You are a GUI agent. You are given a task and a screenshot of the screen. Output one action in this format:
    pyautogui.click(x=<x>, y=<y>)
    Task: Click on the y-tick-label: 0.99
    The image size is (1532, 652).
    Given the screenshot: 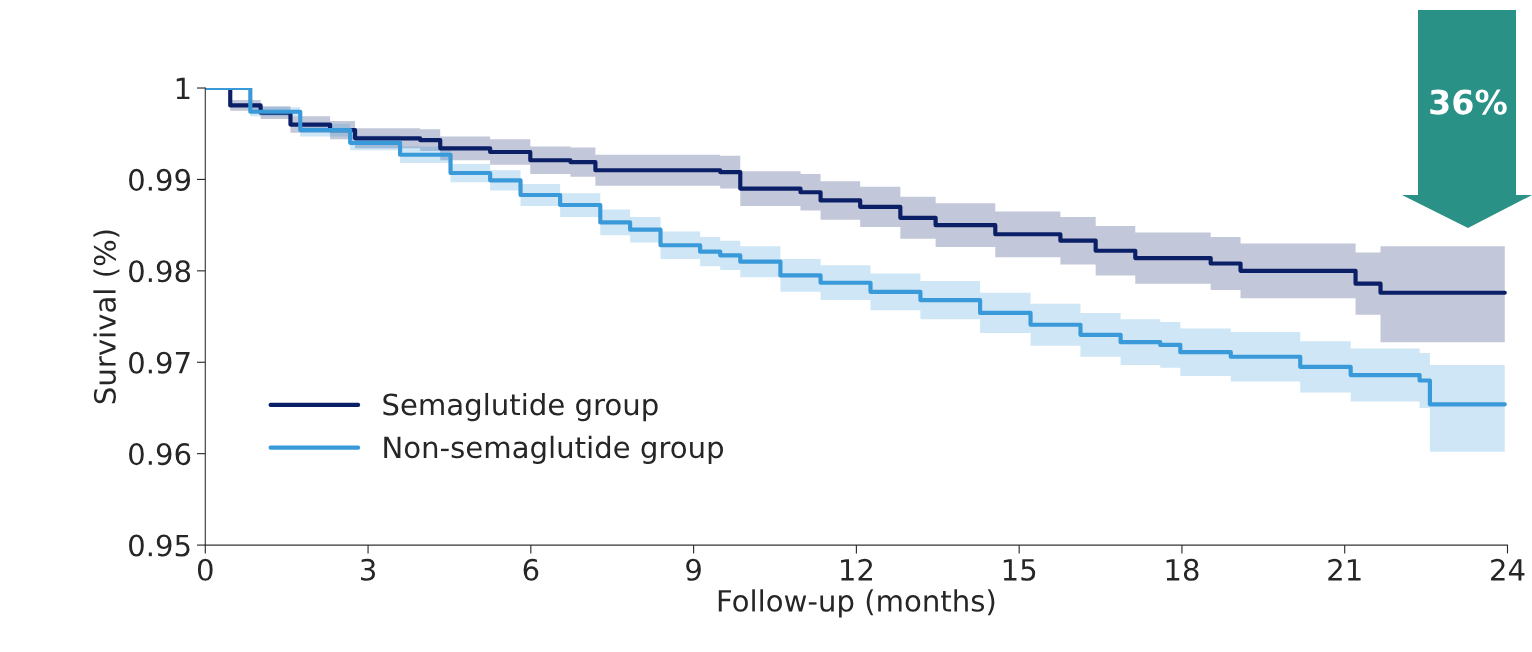 What is the action you would take?
    pyautogui.click(x=160, y=179)
    